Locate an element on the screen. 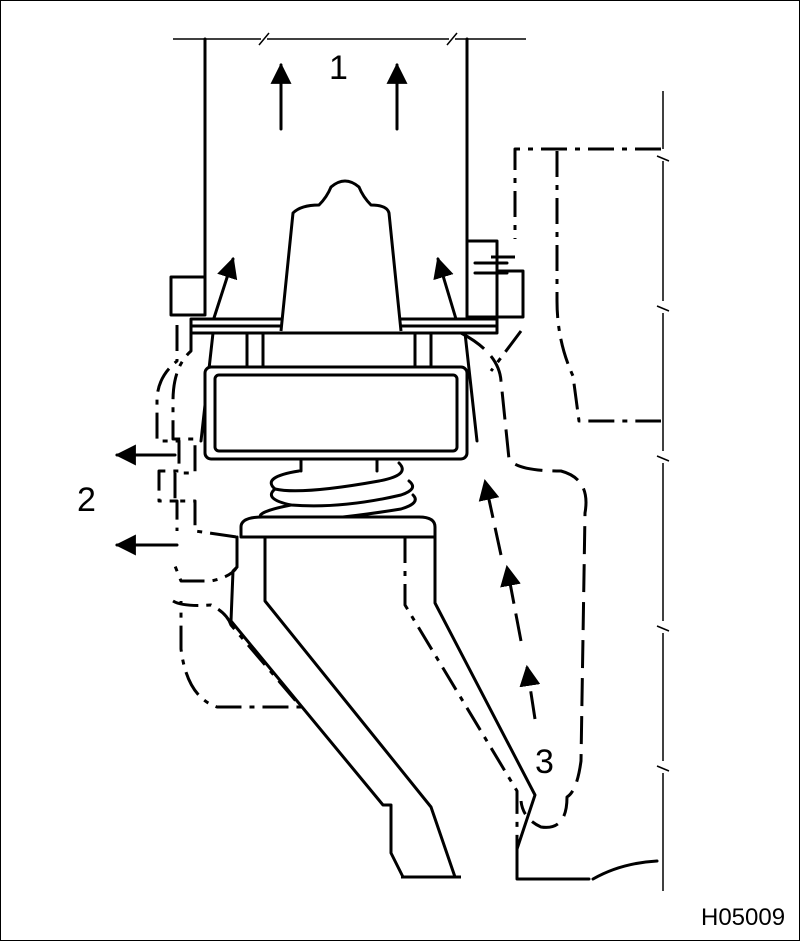 Image resolution: width=800 pixels, height=941 pixels. figure-code: H05009 is located at coordinates (743, 917).